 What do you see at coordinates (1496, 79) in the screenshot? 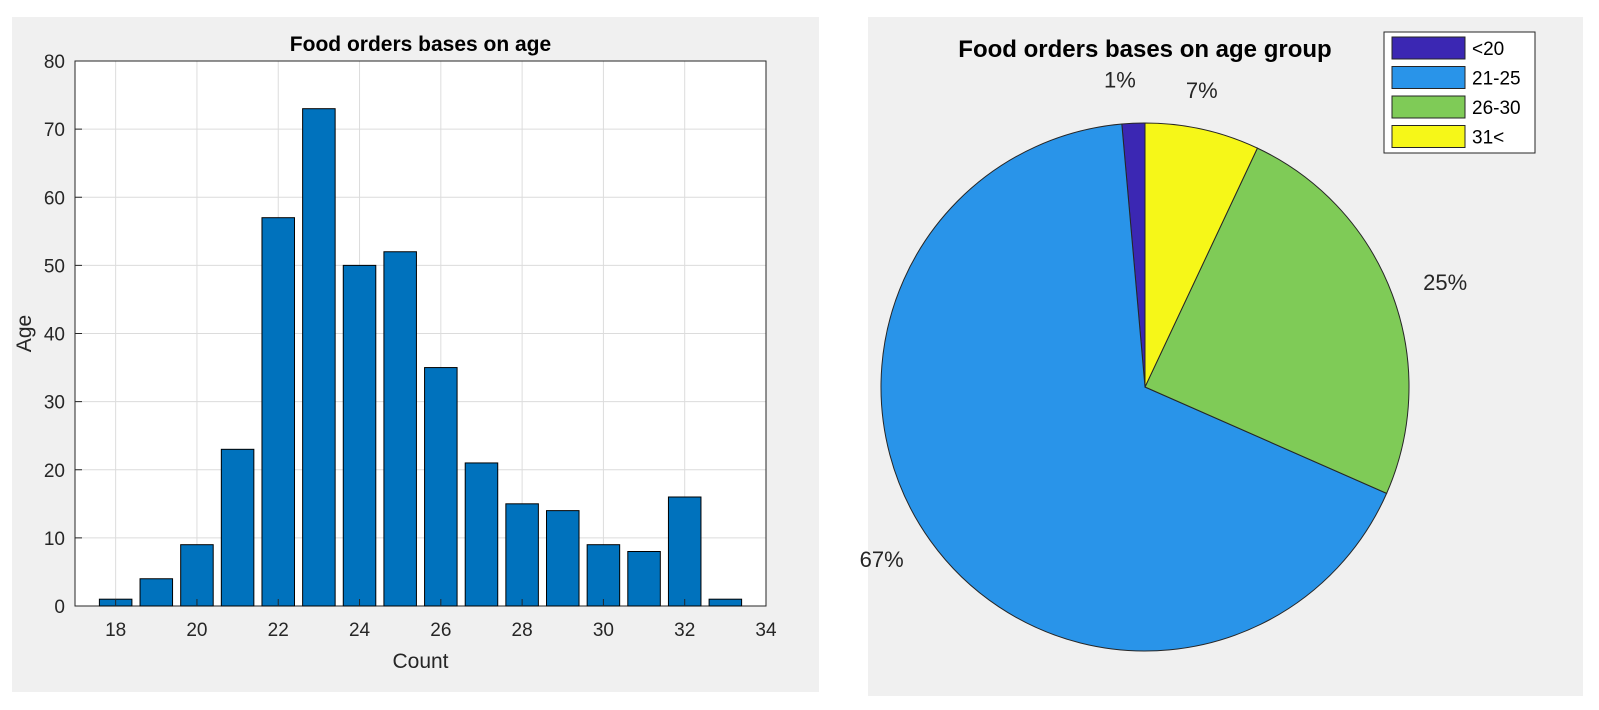
I see `legend-label: 21-25` at bounding box center [1496, 79].